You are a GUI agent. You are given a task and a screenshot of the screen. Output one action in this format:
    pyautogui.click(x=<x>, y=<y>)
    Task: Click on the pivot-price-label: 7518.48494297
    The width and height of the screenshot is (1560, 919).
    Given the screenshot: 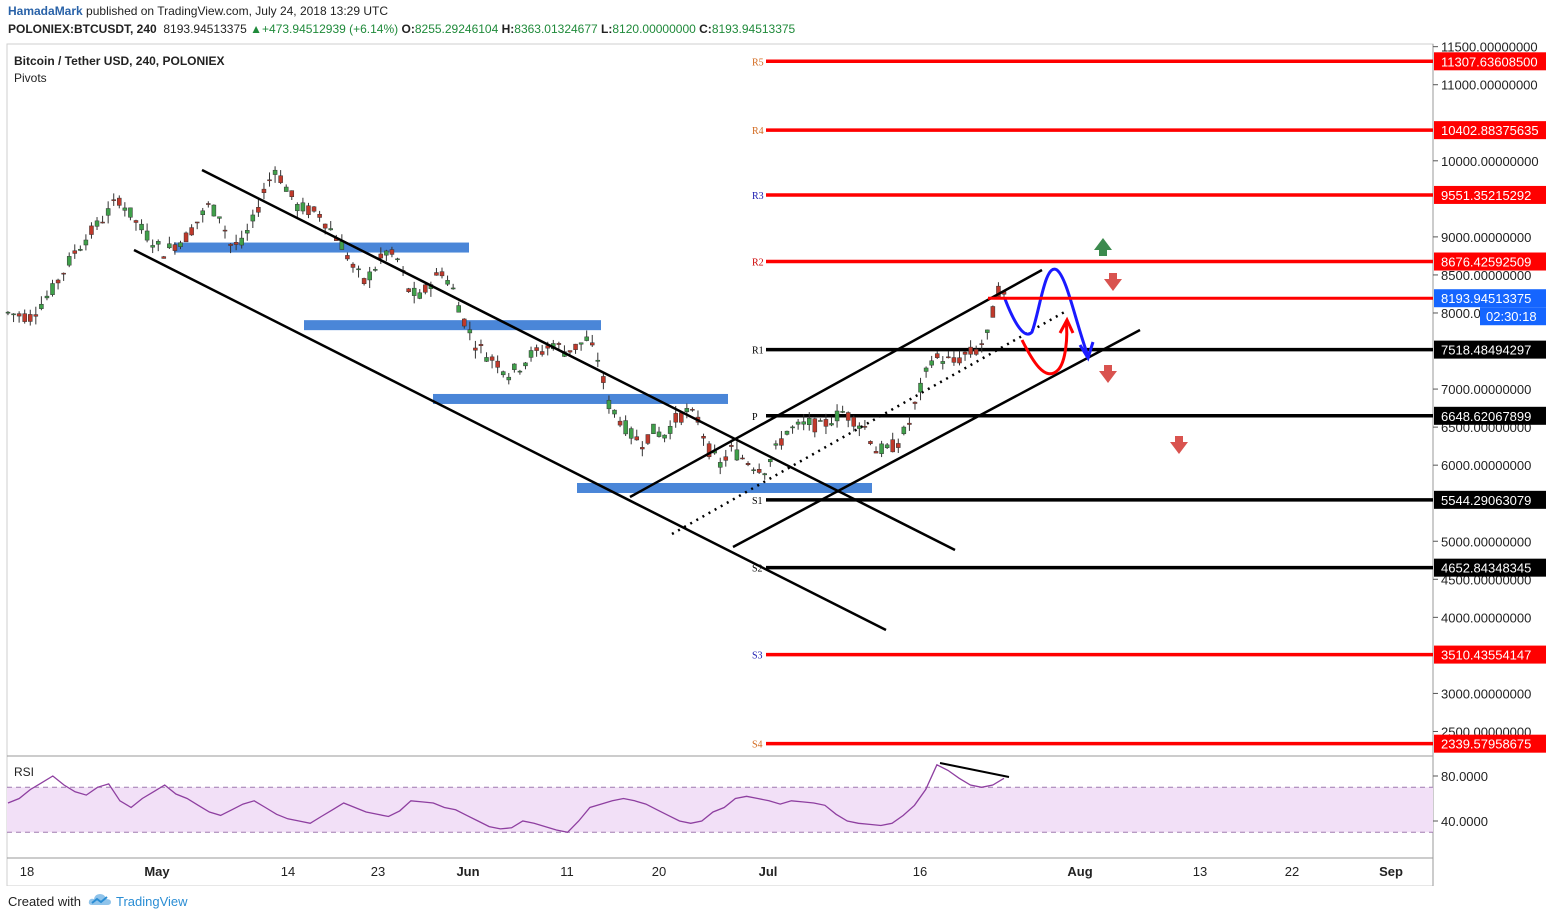 What is the action you would take?
    pyautogui.click(x=1486, y=350)
    